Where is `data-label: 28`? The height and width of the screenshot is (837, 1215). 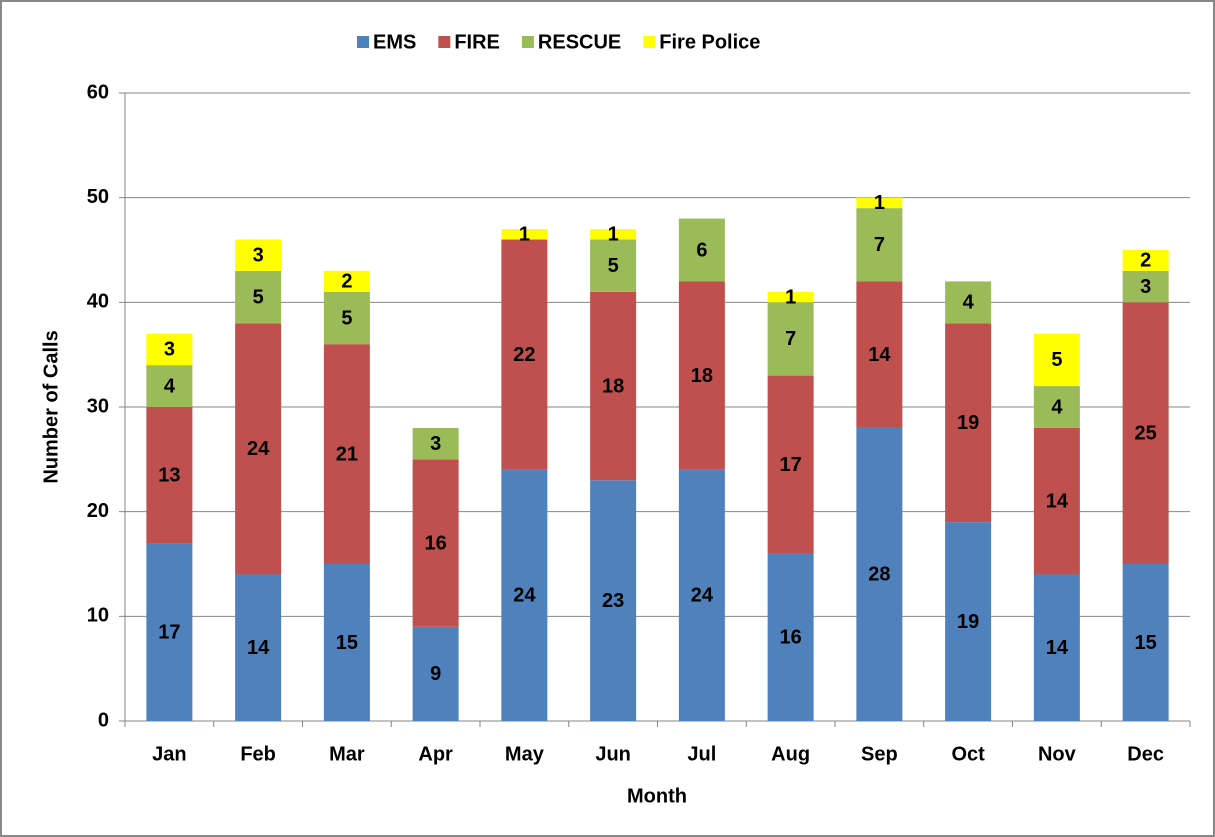
data-label: 28 is located at coordinates (879, 575).